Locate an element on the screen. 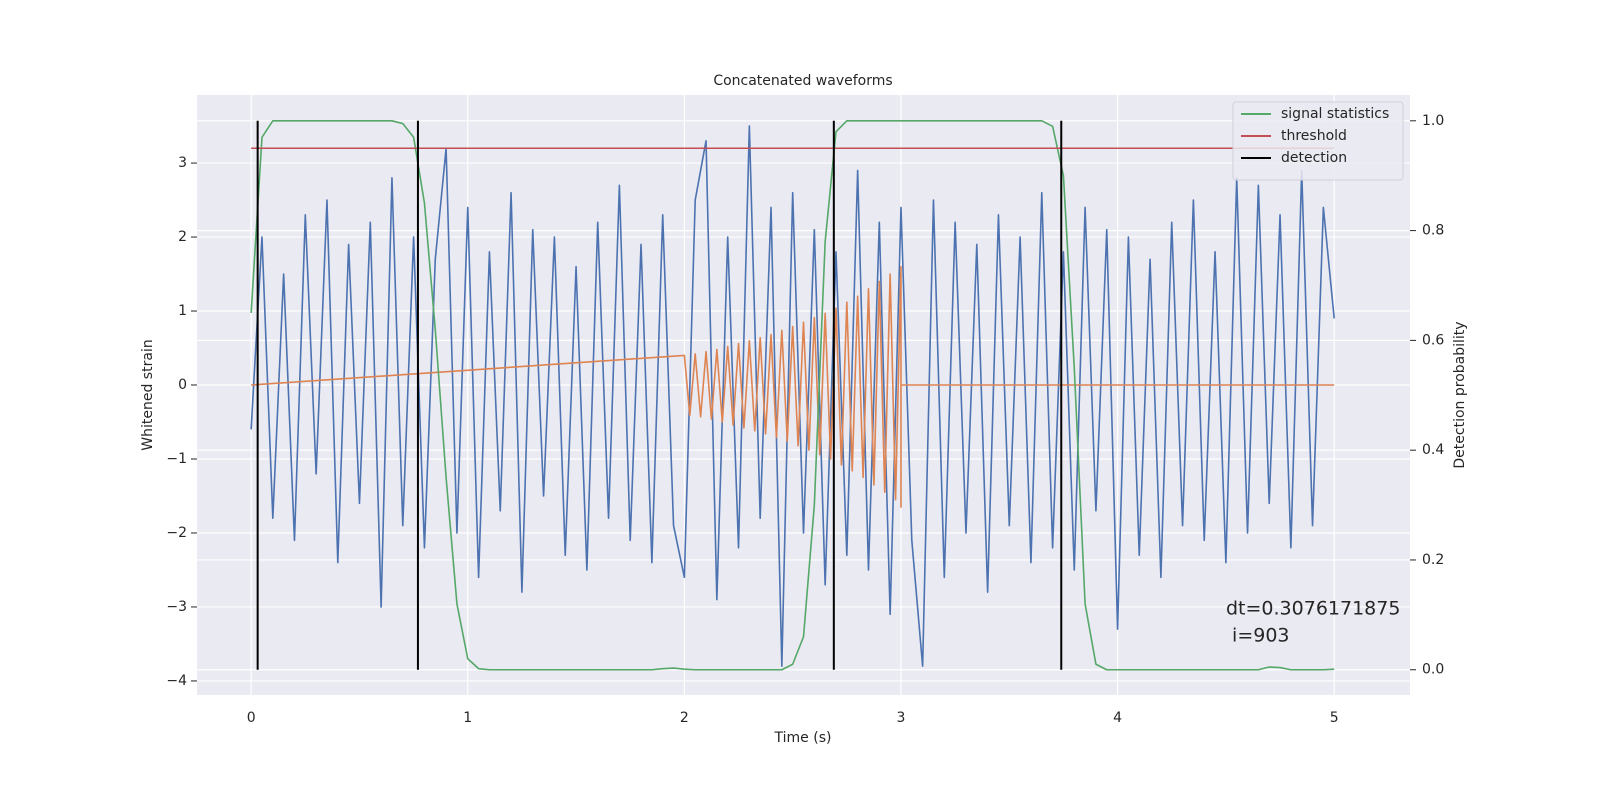 The height and width of the screenshot is (800, 1600). y2-axis-label: Detection probability is located at coordinates (1460, 394).